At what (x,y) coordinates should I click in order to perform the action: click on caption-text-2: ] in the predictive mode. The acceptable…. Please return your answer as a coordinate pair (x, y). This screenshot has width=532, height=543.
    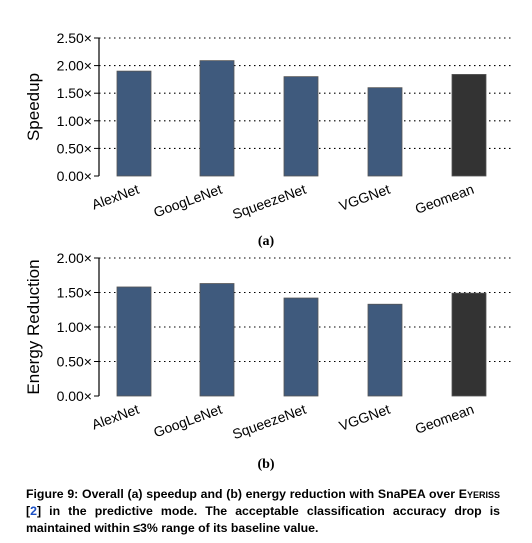
    Looking at the image, I should click on (263, 519).